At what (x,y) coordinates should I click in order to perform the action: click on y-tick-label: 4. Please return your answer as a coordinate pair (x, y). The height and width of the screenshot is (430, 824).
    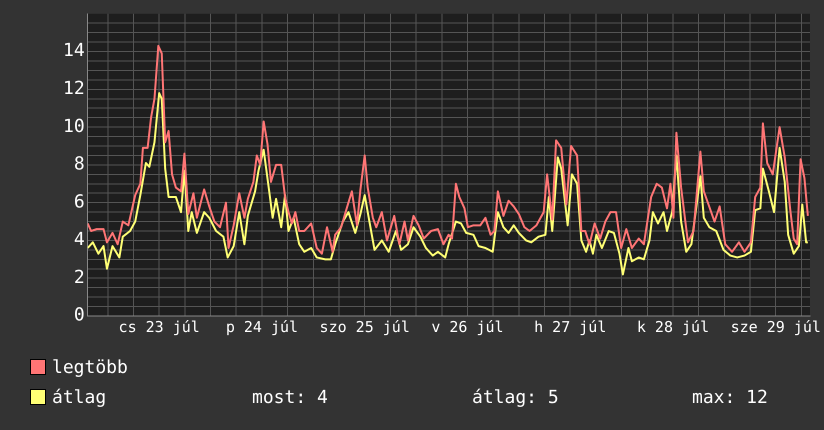
    Looking at the image, I should click on (79, 239).